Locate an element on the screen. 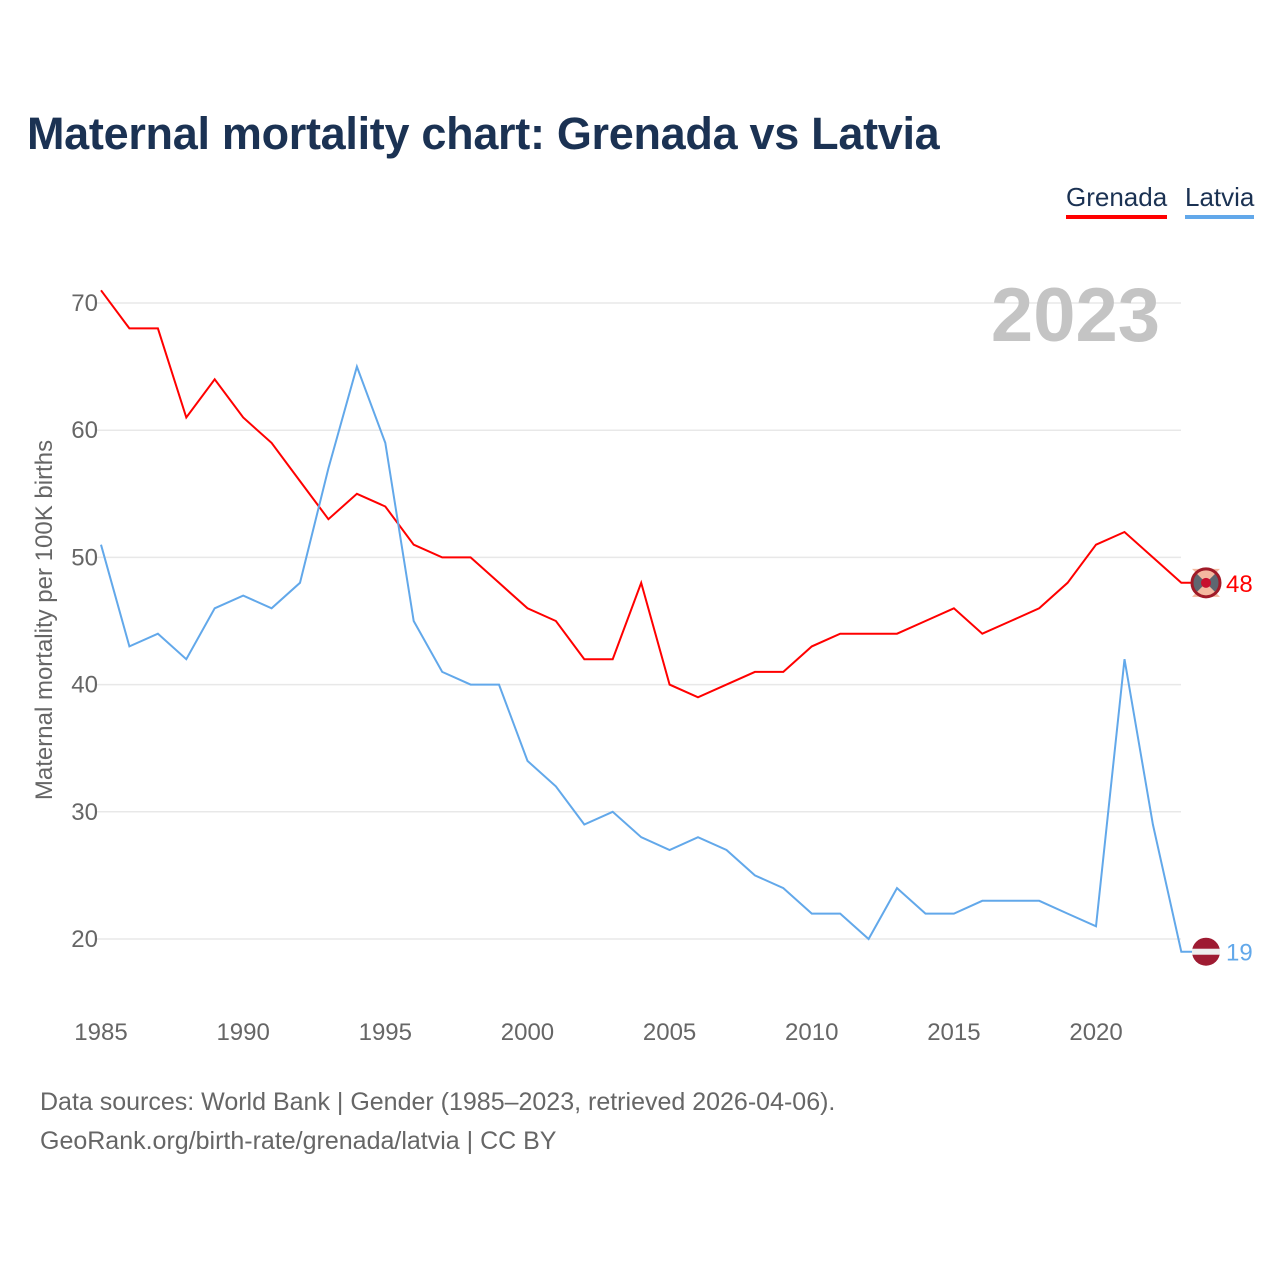 The image size is (1280, 1280). x-tick-label: 1985 is located at coordinates (100, 1032).